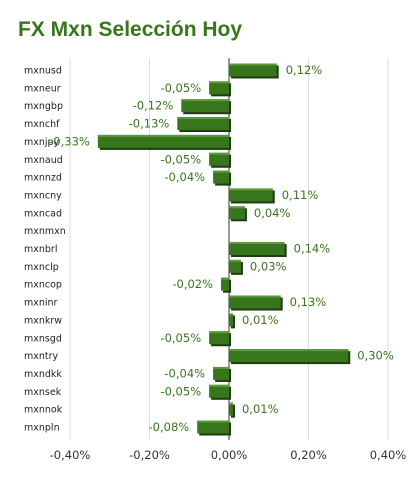 The height and width of the screenshot is (480, 408). I want to click on category-label: mxnsek, so click(43, 392).